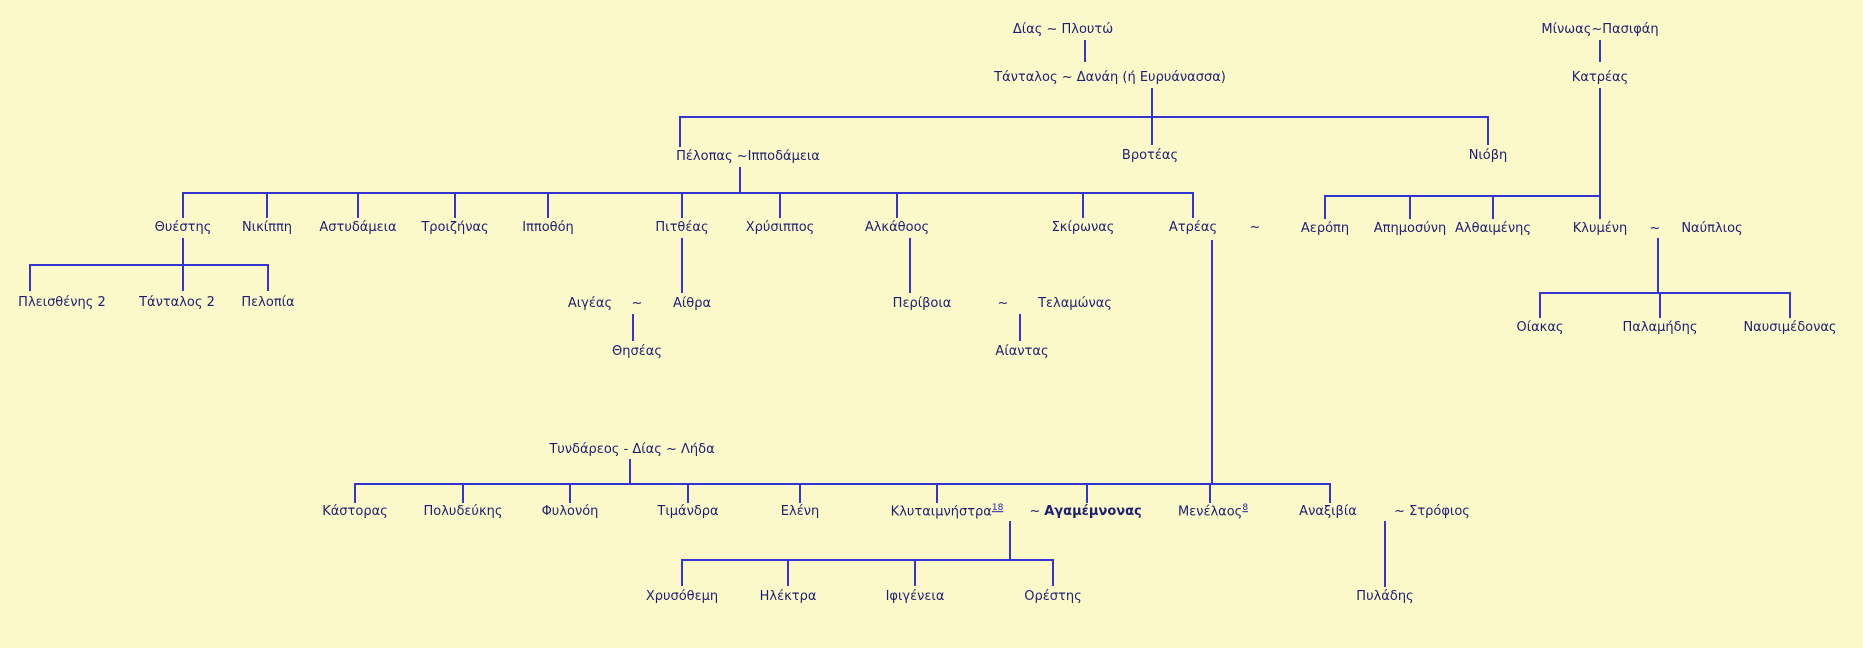  What do you see at coordinates (915, 596) in the screenshot?
I see `person-iphigeneia: Ιφιγένεια` at bounding box center [915, 596].